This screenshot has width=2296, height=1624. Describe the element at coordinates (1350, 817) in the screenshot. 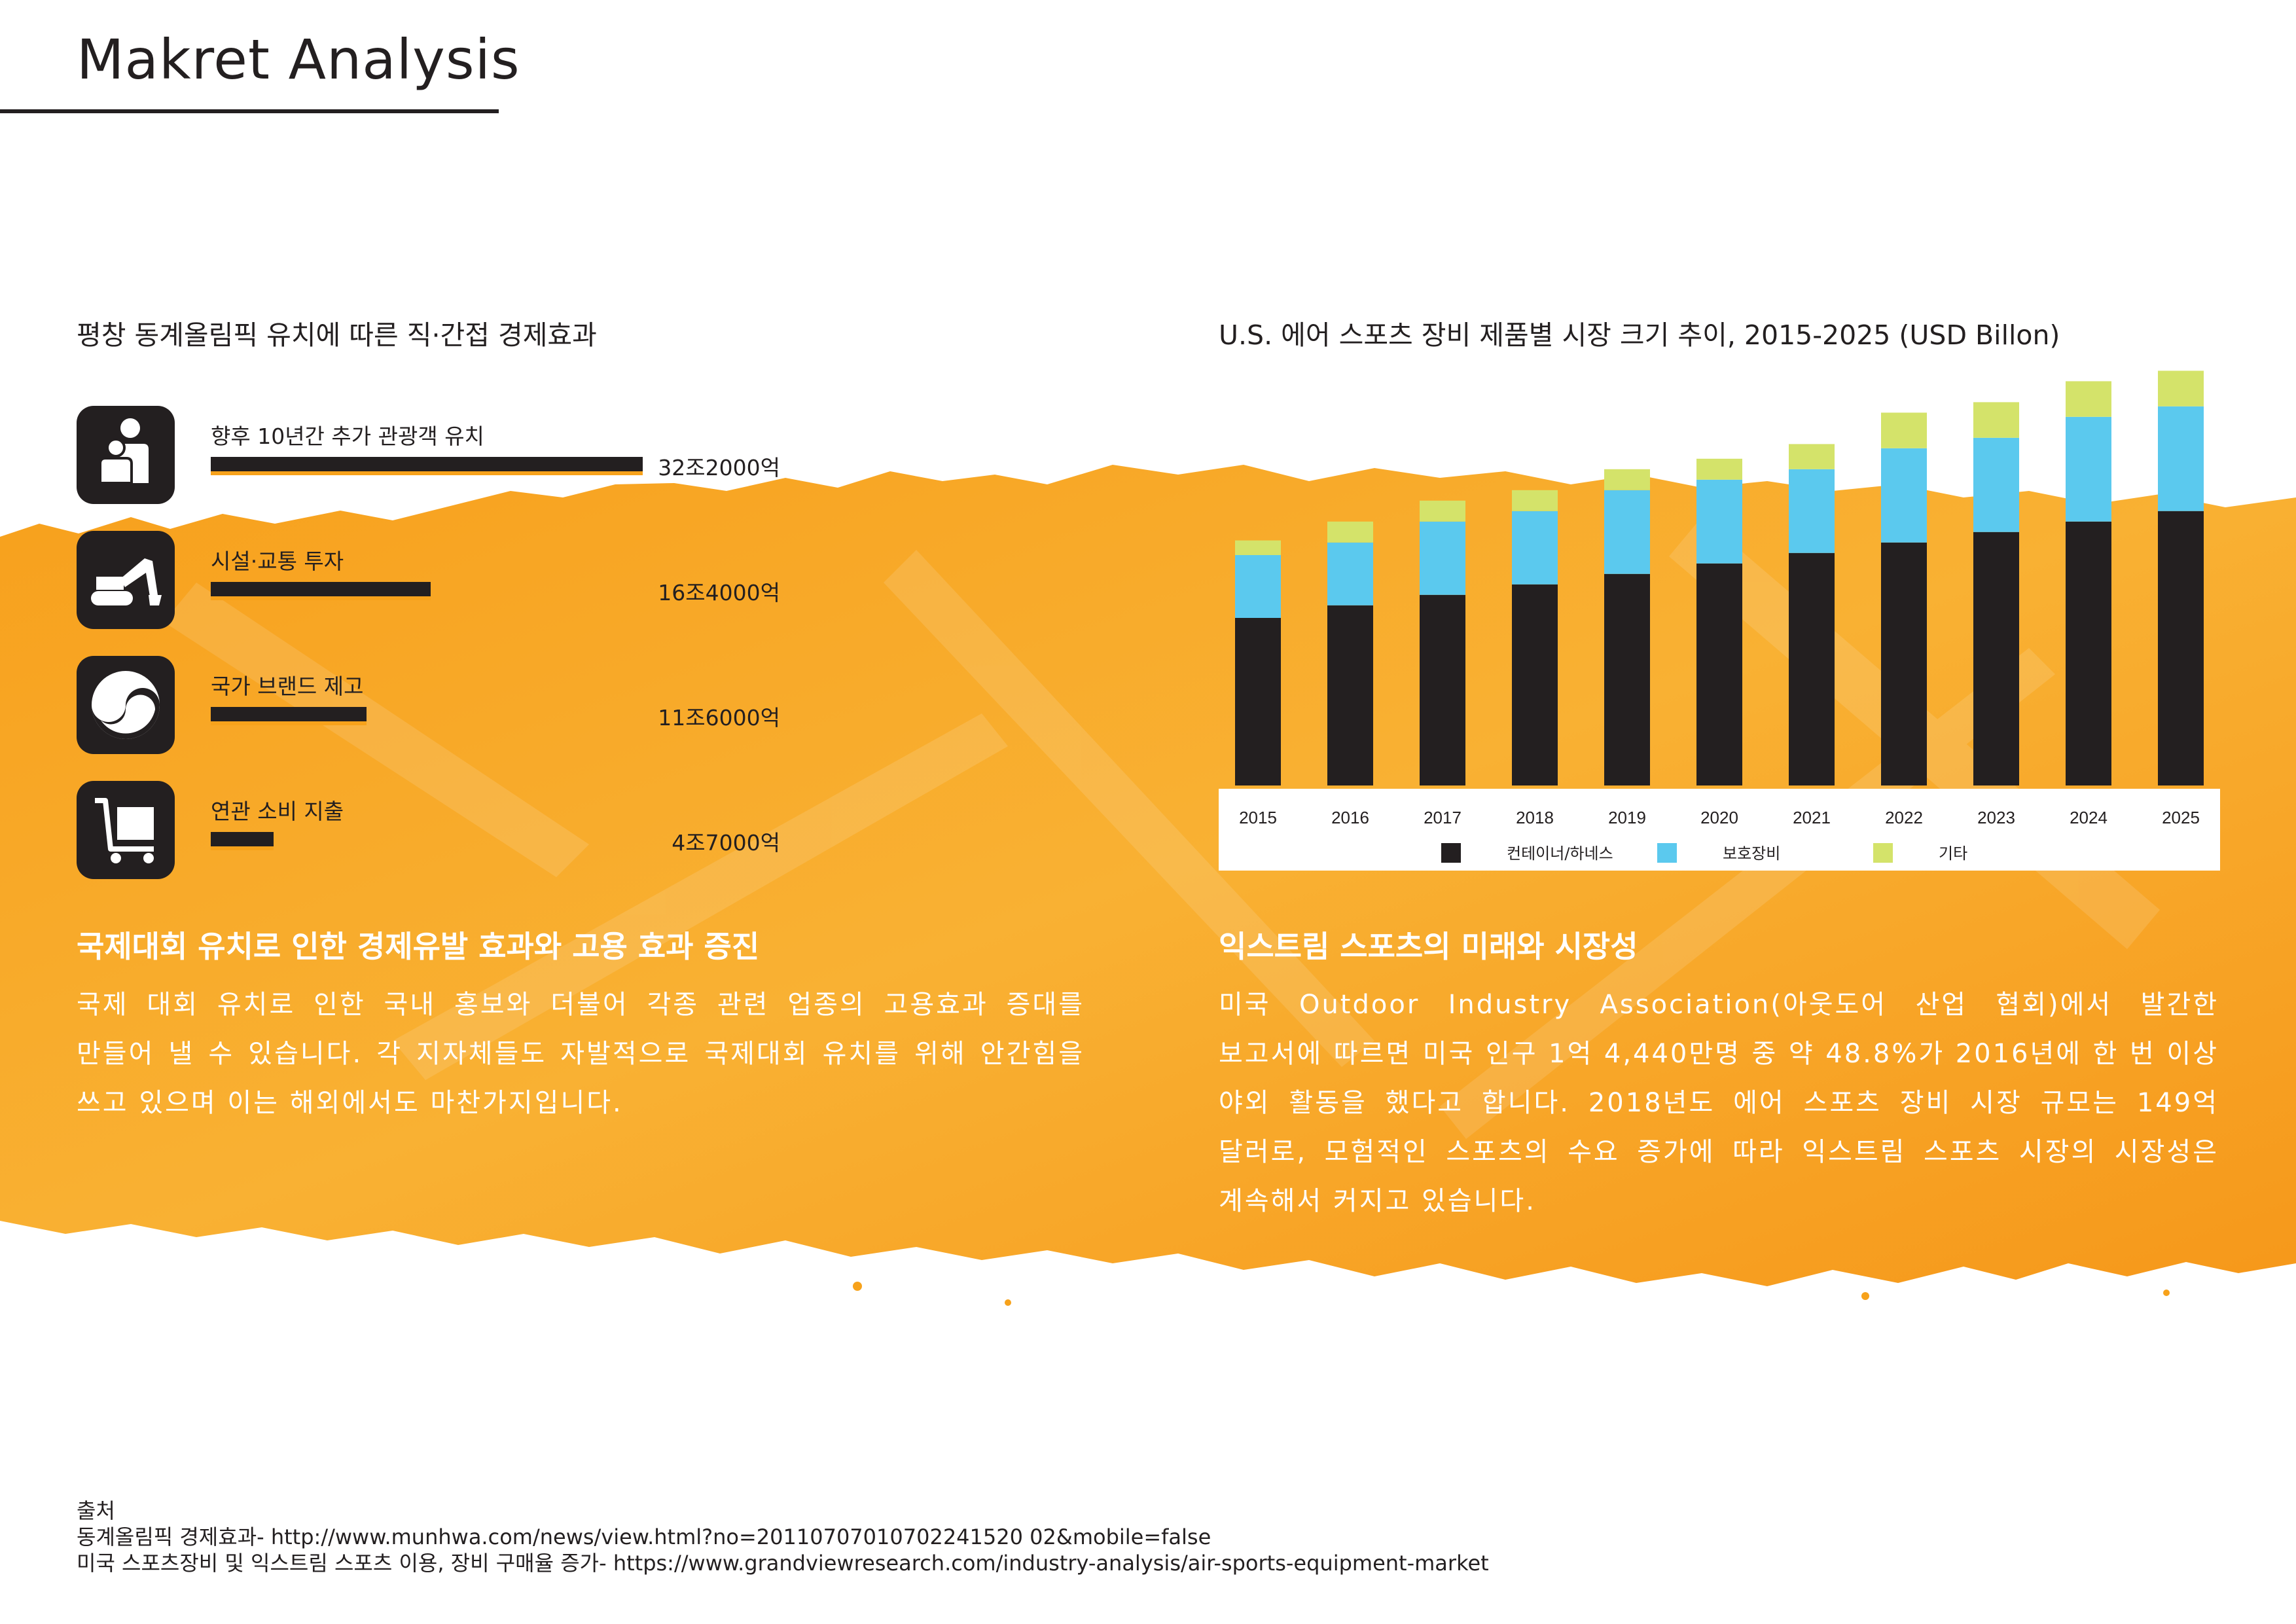

I see `x-tick-label: 2016` at that location.